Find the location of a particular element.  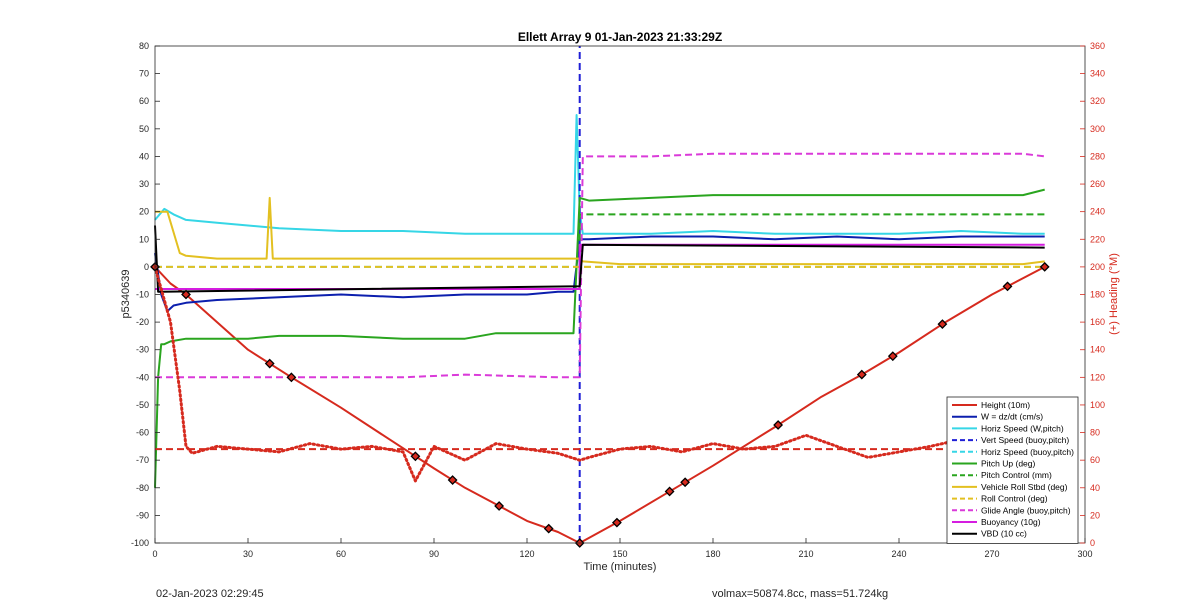

series-horiz-speed-w-pitch is located at coordinates (599, 174).